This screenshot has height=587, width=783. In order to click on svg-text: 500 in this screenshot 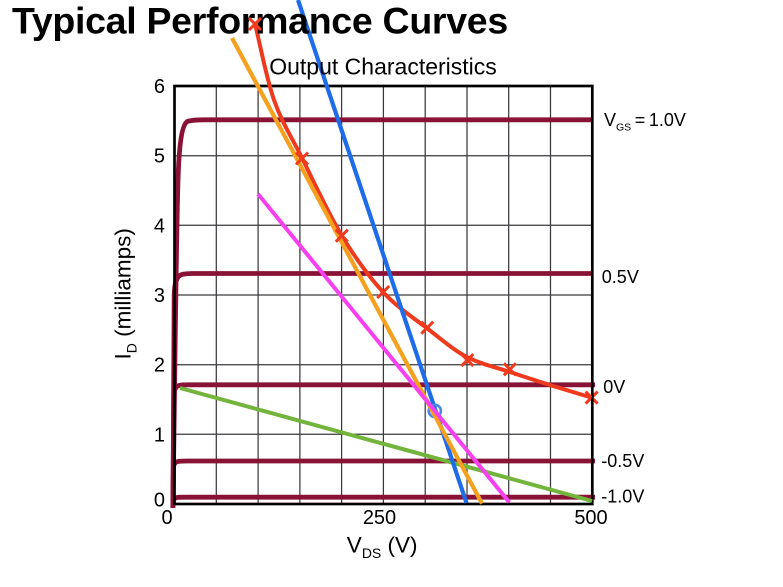, I will do `click(590, 518)`.